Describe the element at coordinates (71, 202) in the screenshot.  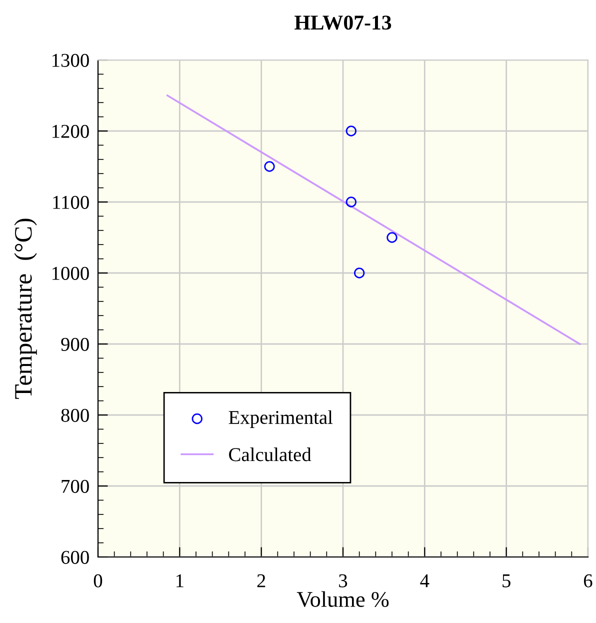
I see `y-tick-label: 1100` at that location.